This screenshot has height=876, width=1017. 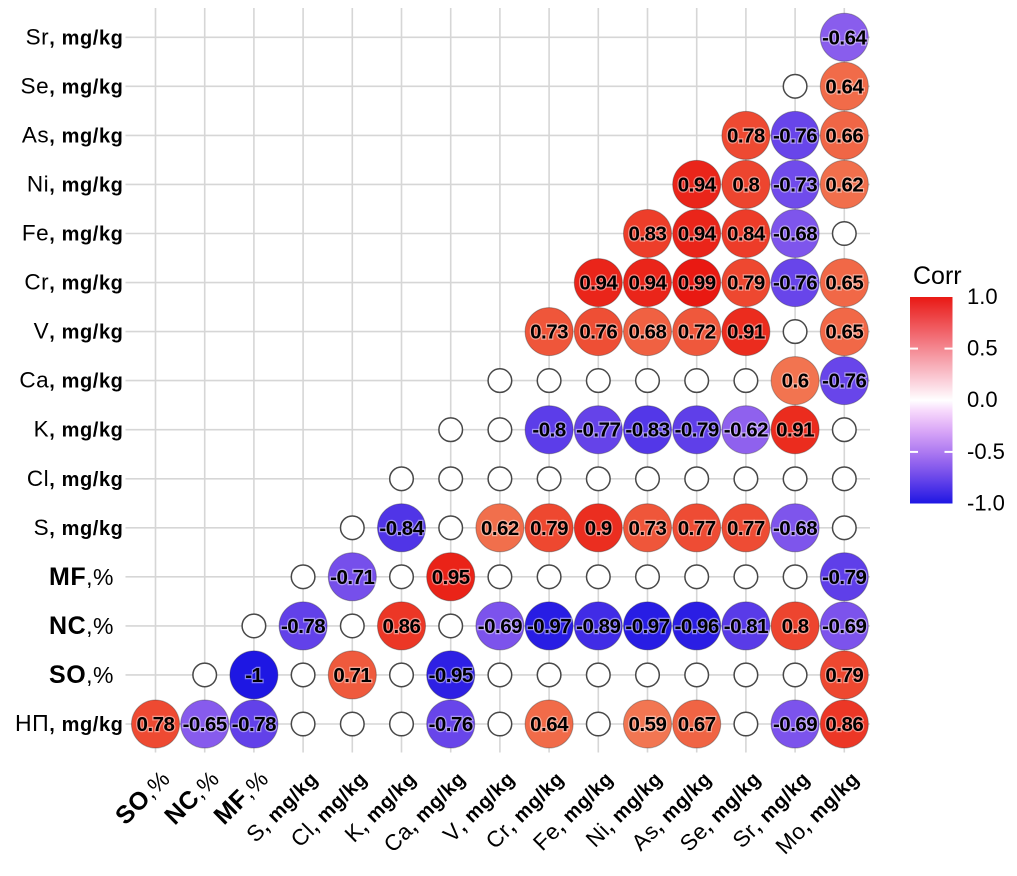 I want to click on svg-text: Ni, mg/kg, so click(x=75, y=183).